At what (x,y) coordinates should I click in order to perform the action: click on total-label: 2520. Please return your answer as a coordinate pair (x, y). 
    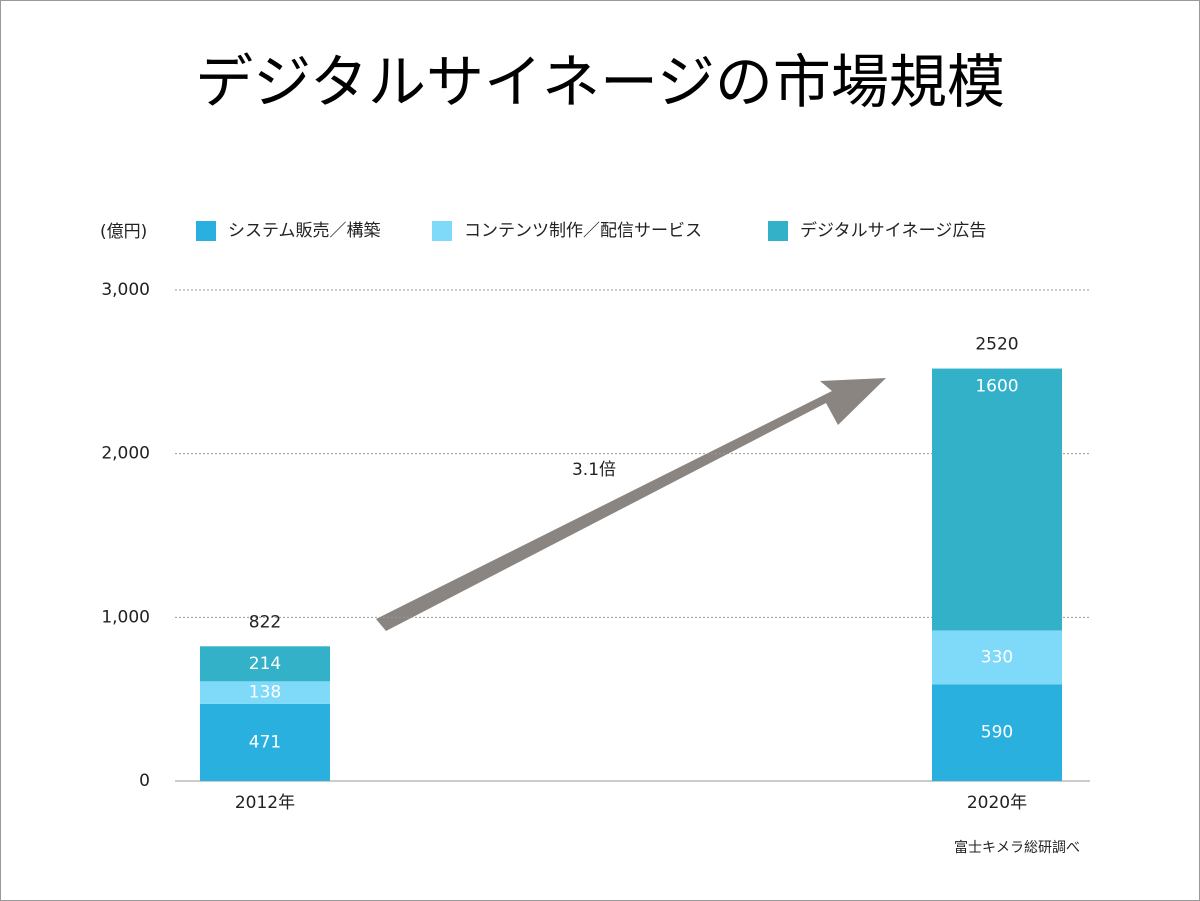
    Looking at the image, I should click on (996, 345).